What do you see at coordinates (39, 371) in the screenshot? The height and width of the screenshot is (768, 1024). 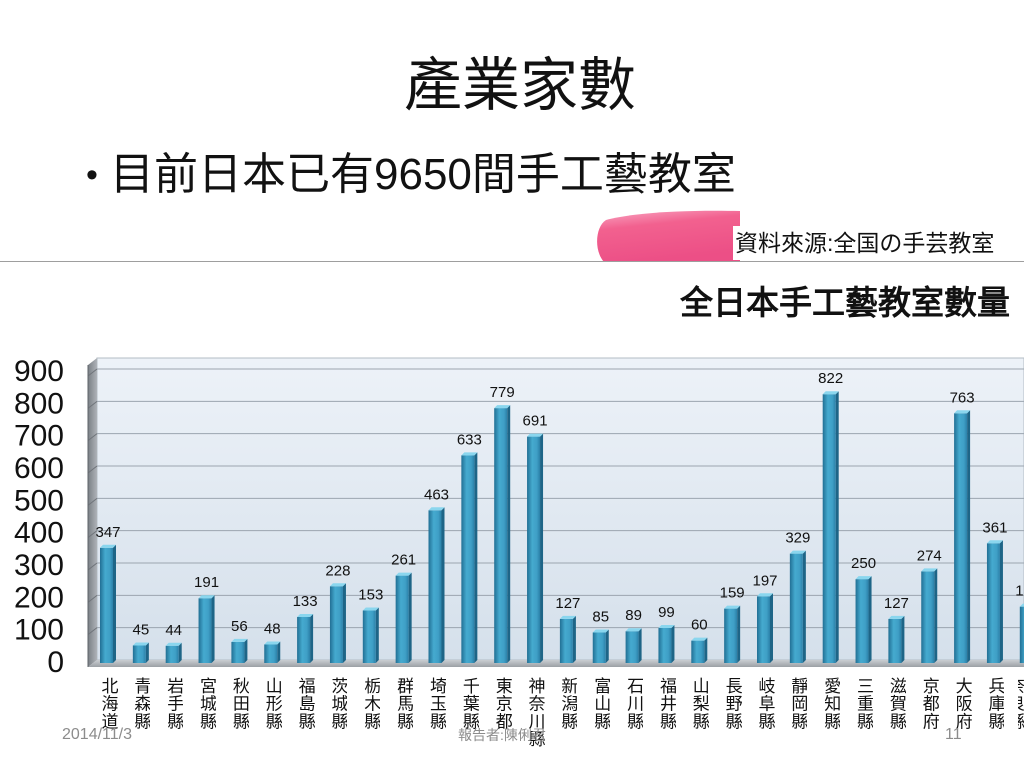 I see `y-tick-label-900: 900` at bounding box center [39, 371].